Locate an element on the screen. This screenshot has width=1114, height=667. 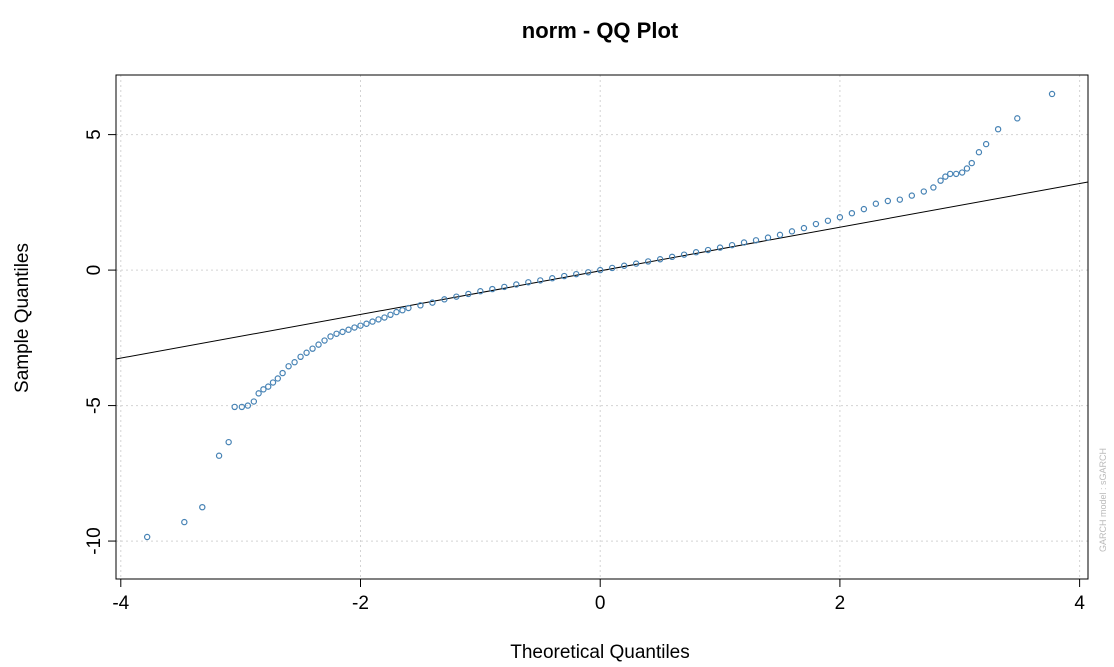
x-tick-label: 4 is located at coordinates (1079, 603).